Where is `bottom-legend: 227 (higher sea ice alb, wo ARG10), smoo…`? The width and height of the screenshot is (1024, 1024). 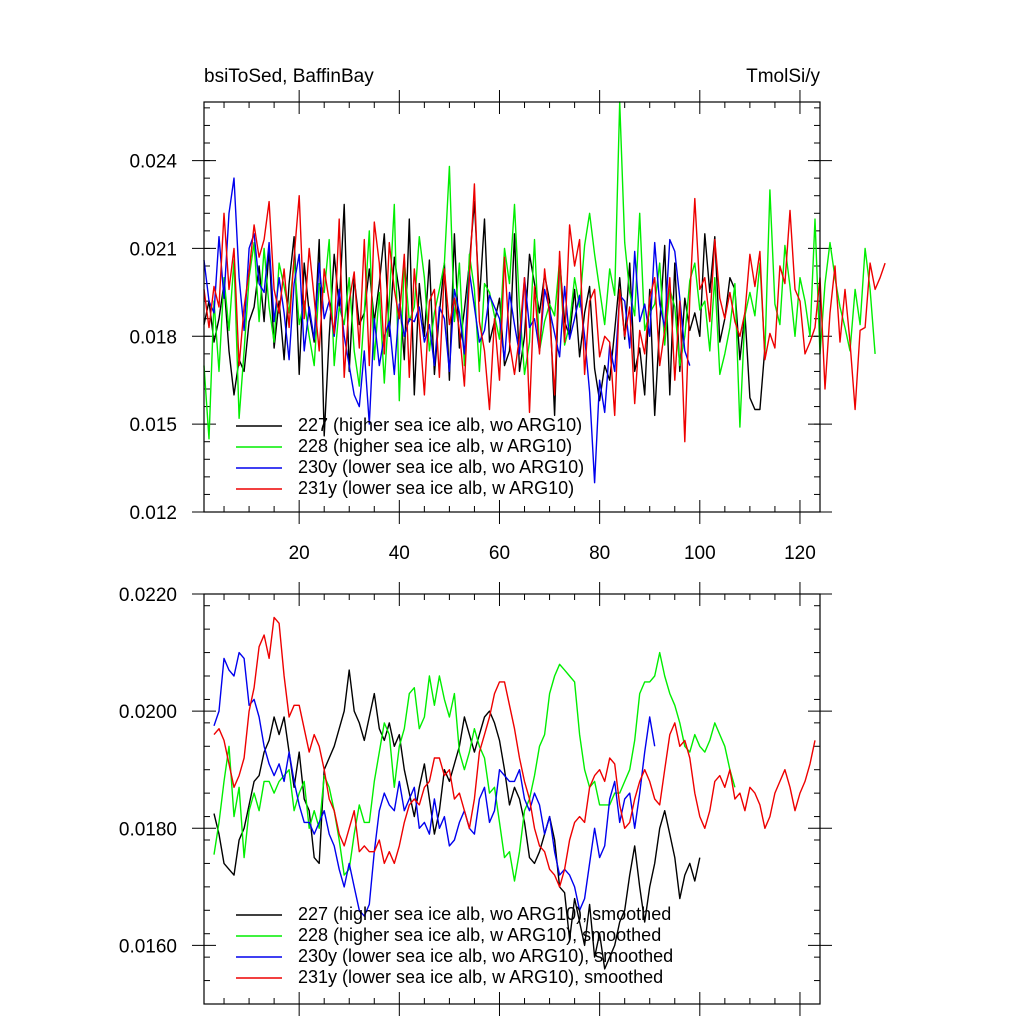 bottom-legend: 227 (higher sea ice alb, wo ARG10), smoo… is located at coordinates (454, 945).